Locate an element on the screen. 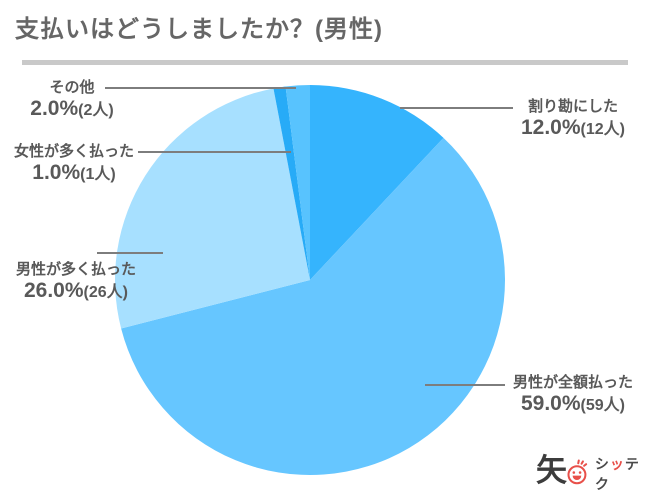 The height and width of the screenshot is (495, 650). callout-zengaku-label: 男性が全額払った is located at coordinates (572, 382).